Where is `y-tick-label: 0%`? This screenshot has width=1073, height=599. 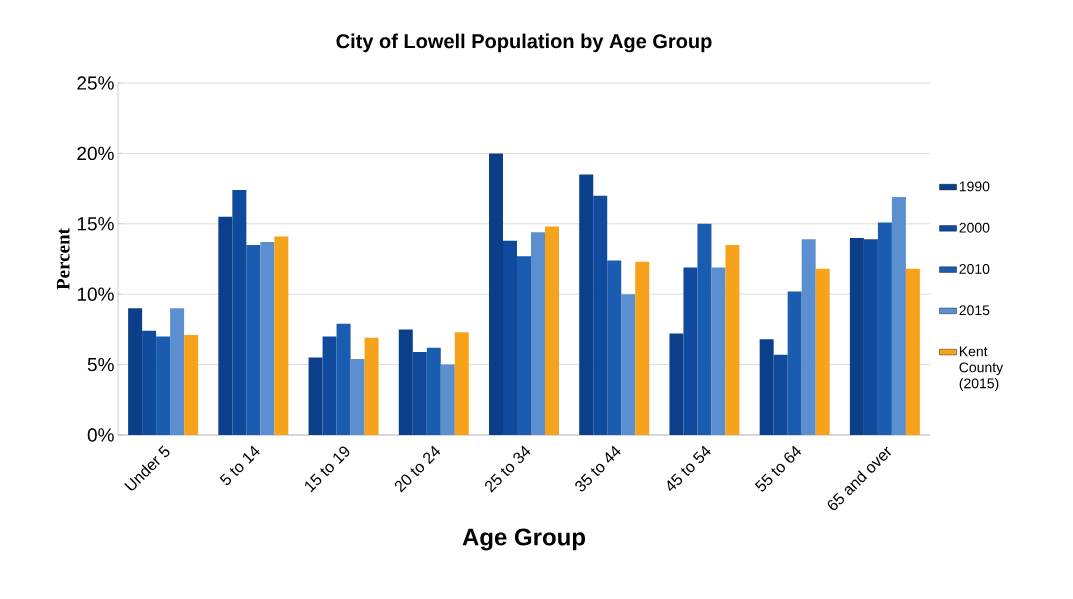
y-tick-label: 0% is located at coordinates (100, 435).